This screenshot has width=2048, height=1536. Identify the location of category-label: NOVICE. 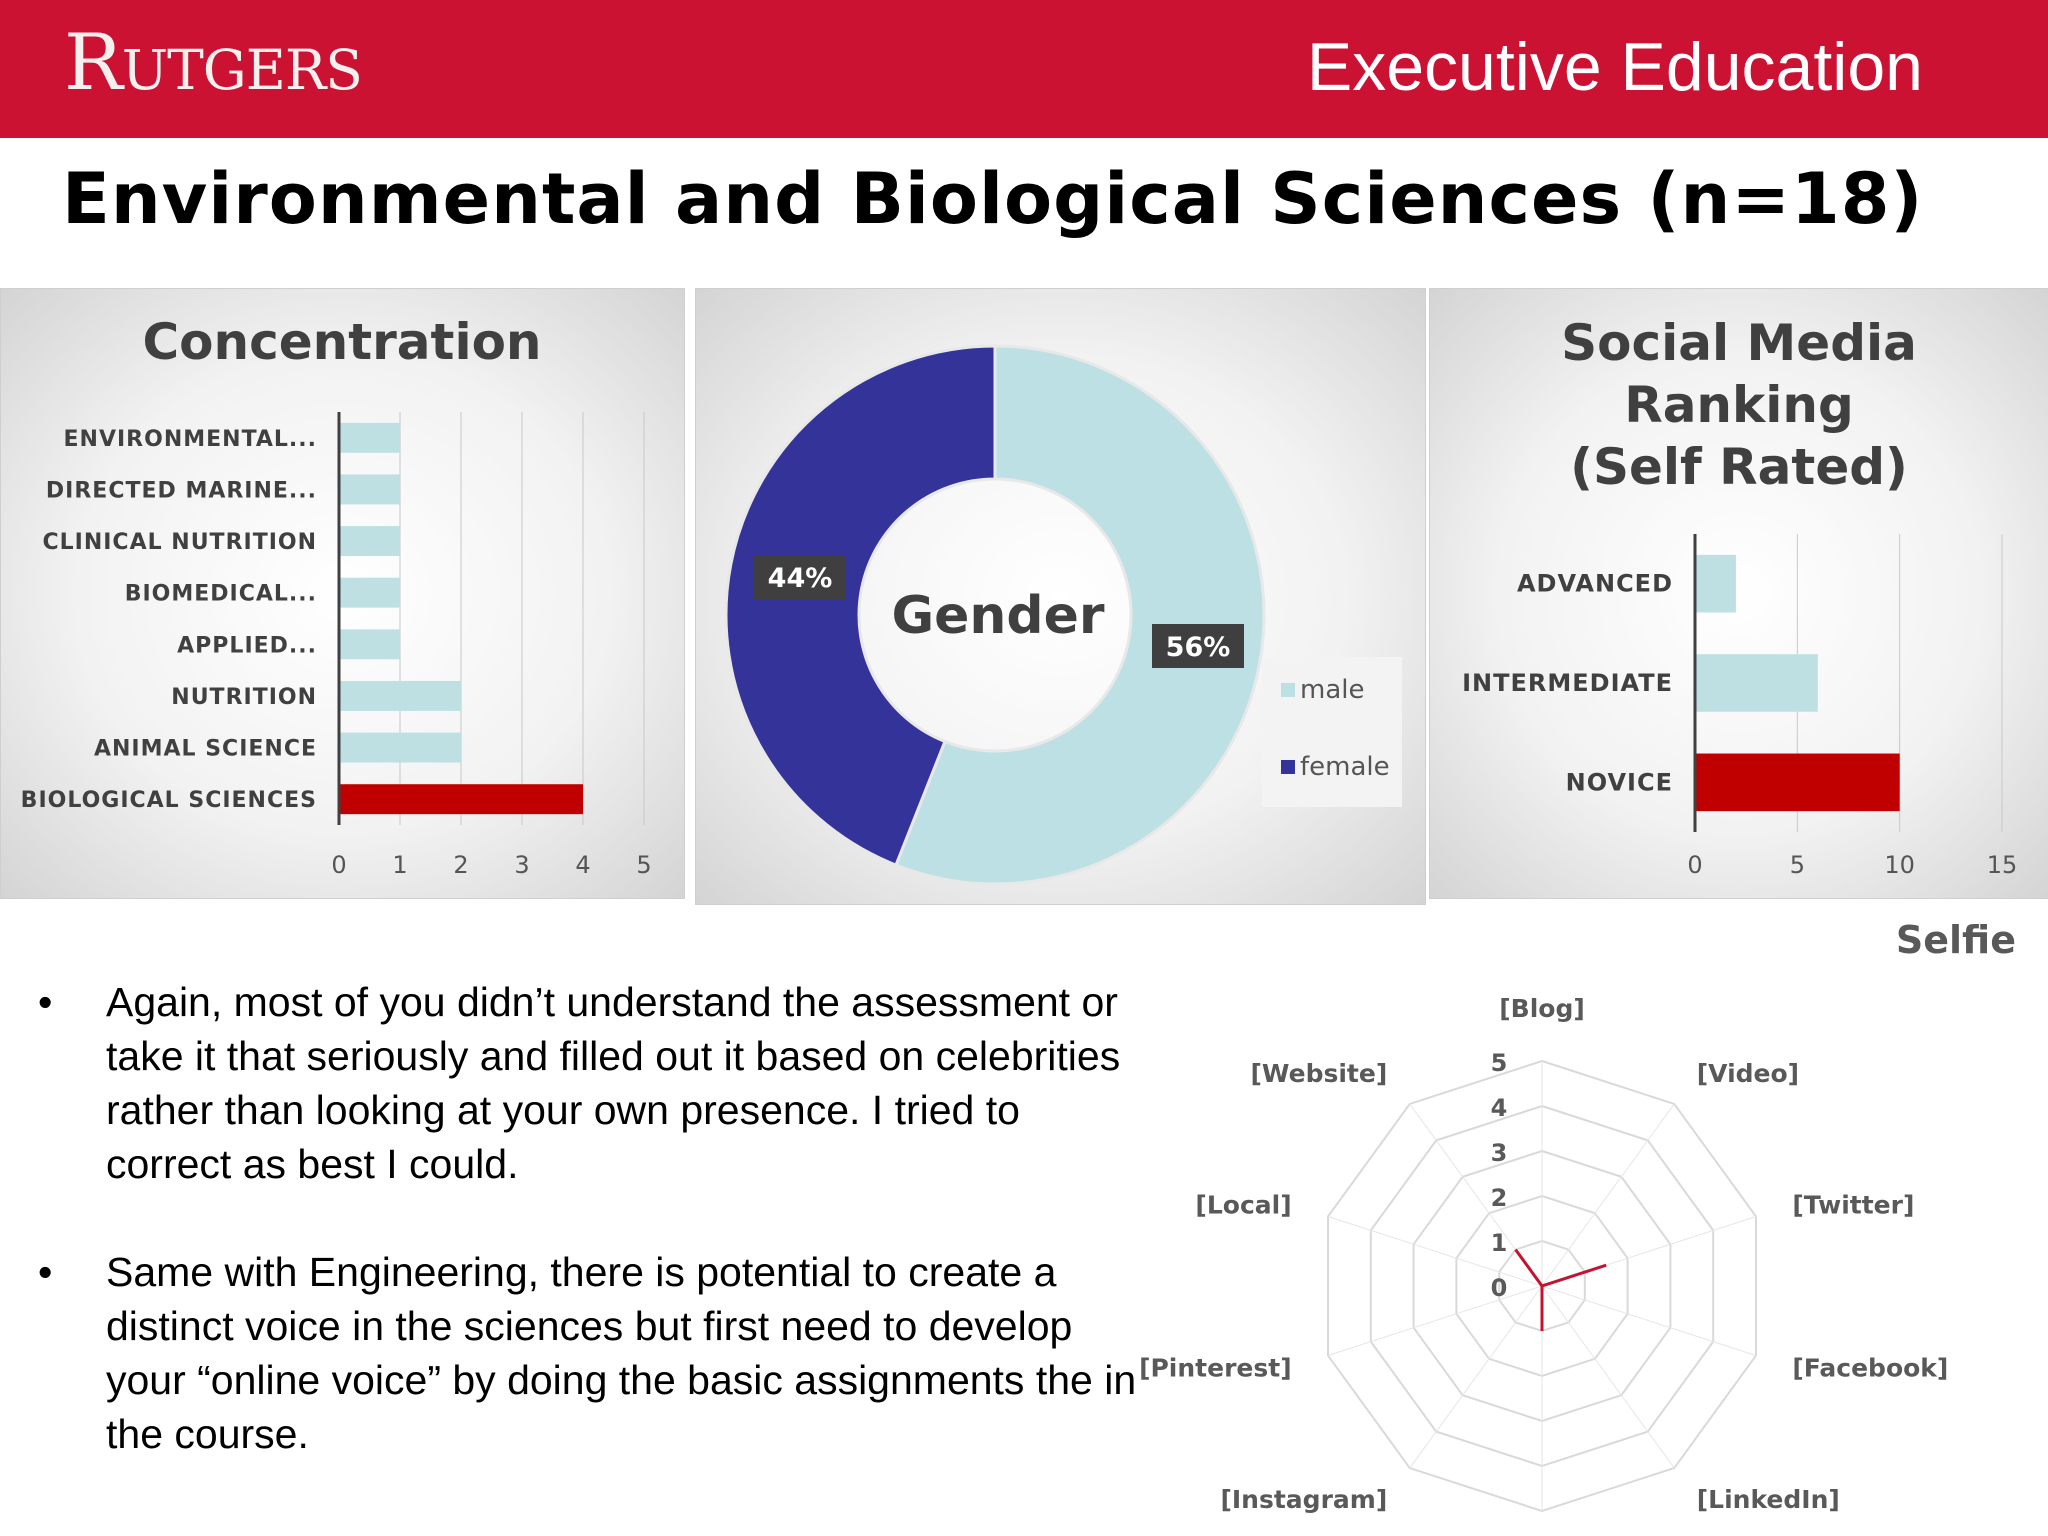
(1619, 782).